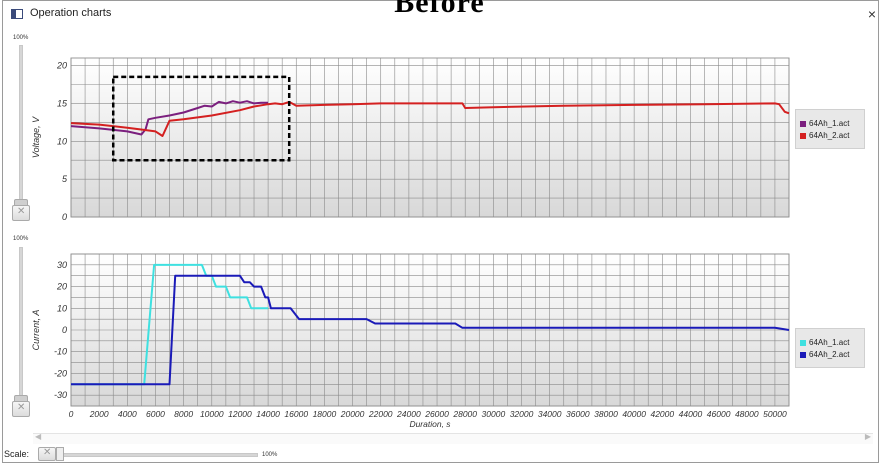  I want to click on y-tick-label: 5, so click(65, 179).